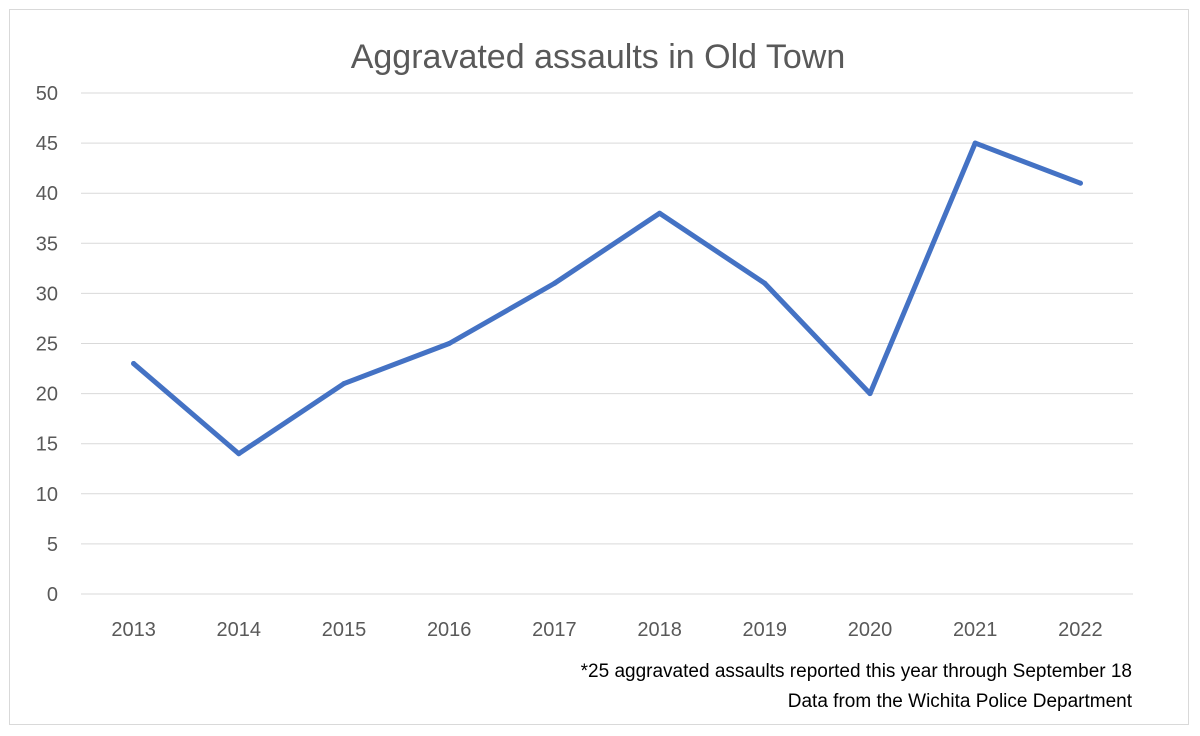 The width and height of the screenshot is (1200, 736). What do you see at coordinates (52, 595) in the screenshot?
I see `y-tick-label: 0` at bounding box center [52, 595].